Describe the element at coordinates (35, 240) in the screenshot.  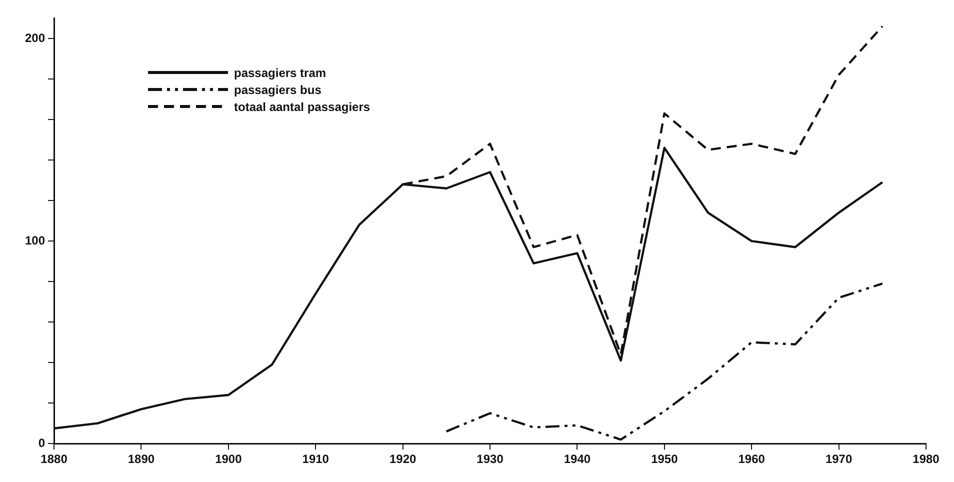
I see `y-tick-label: 100` at that location.